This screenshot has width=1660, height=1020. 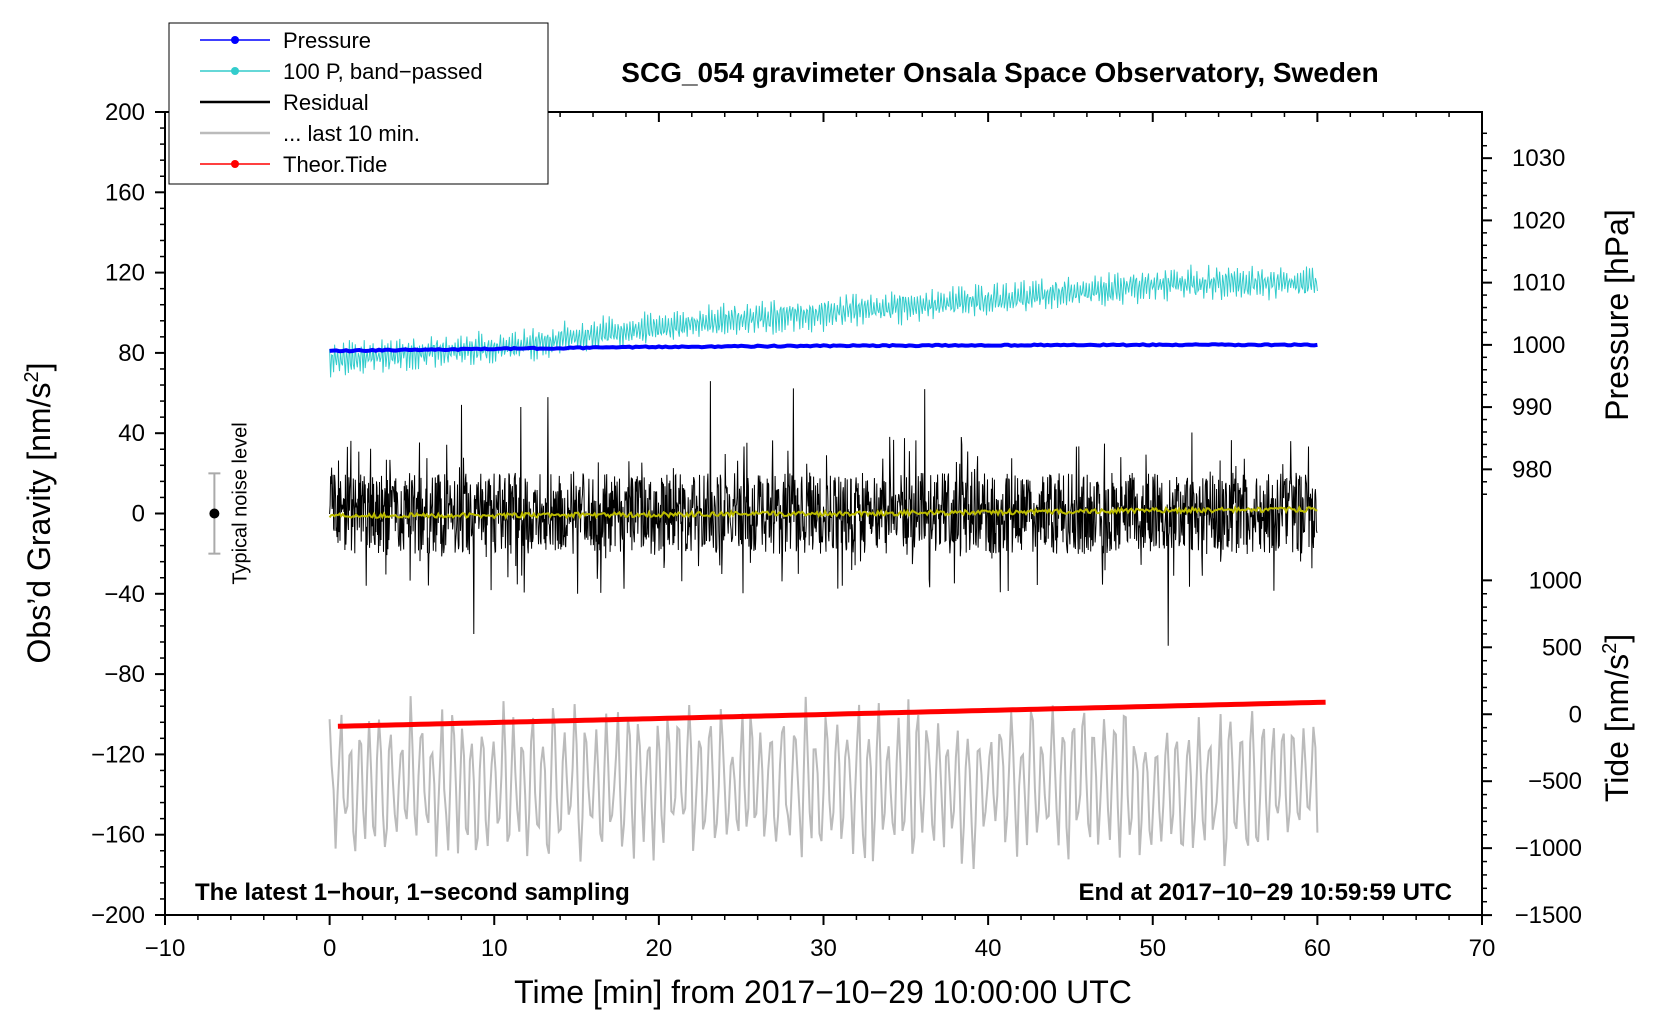 What do you see at coordinates (131, 433) in the screenshot?
I see `y-tick-label: 40` at bounding box center [131, 433].